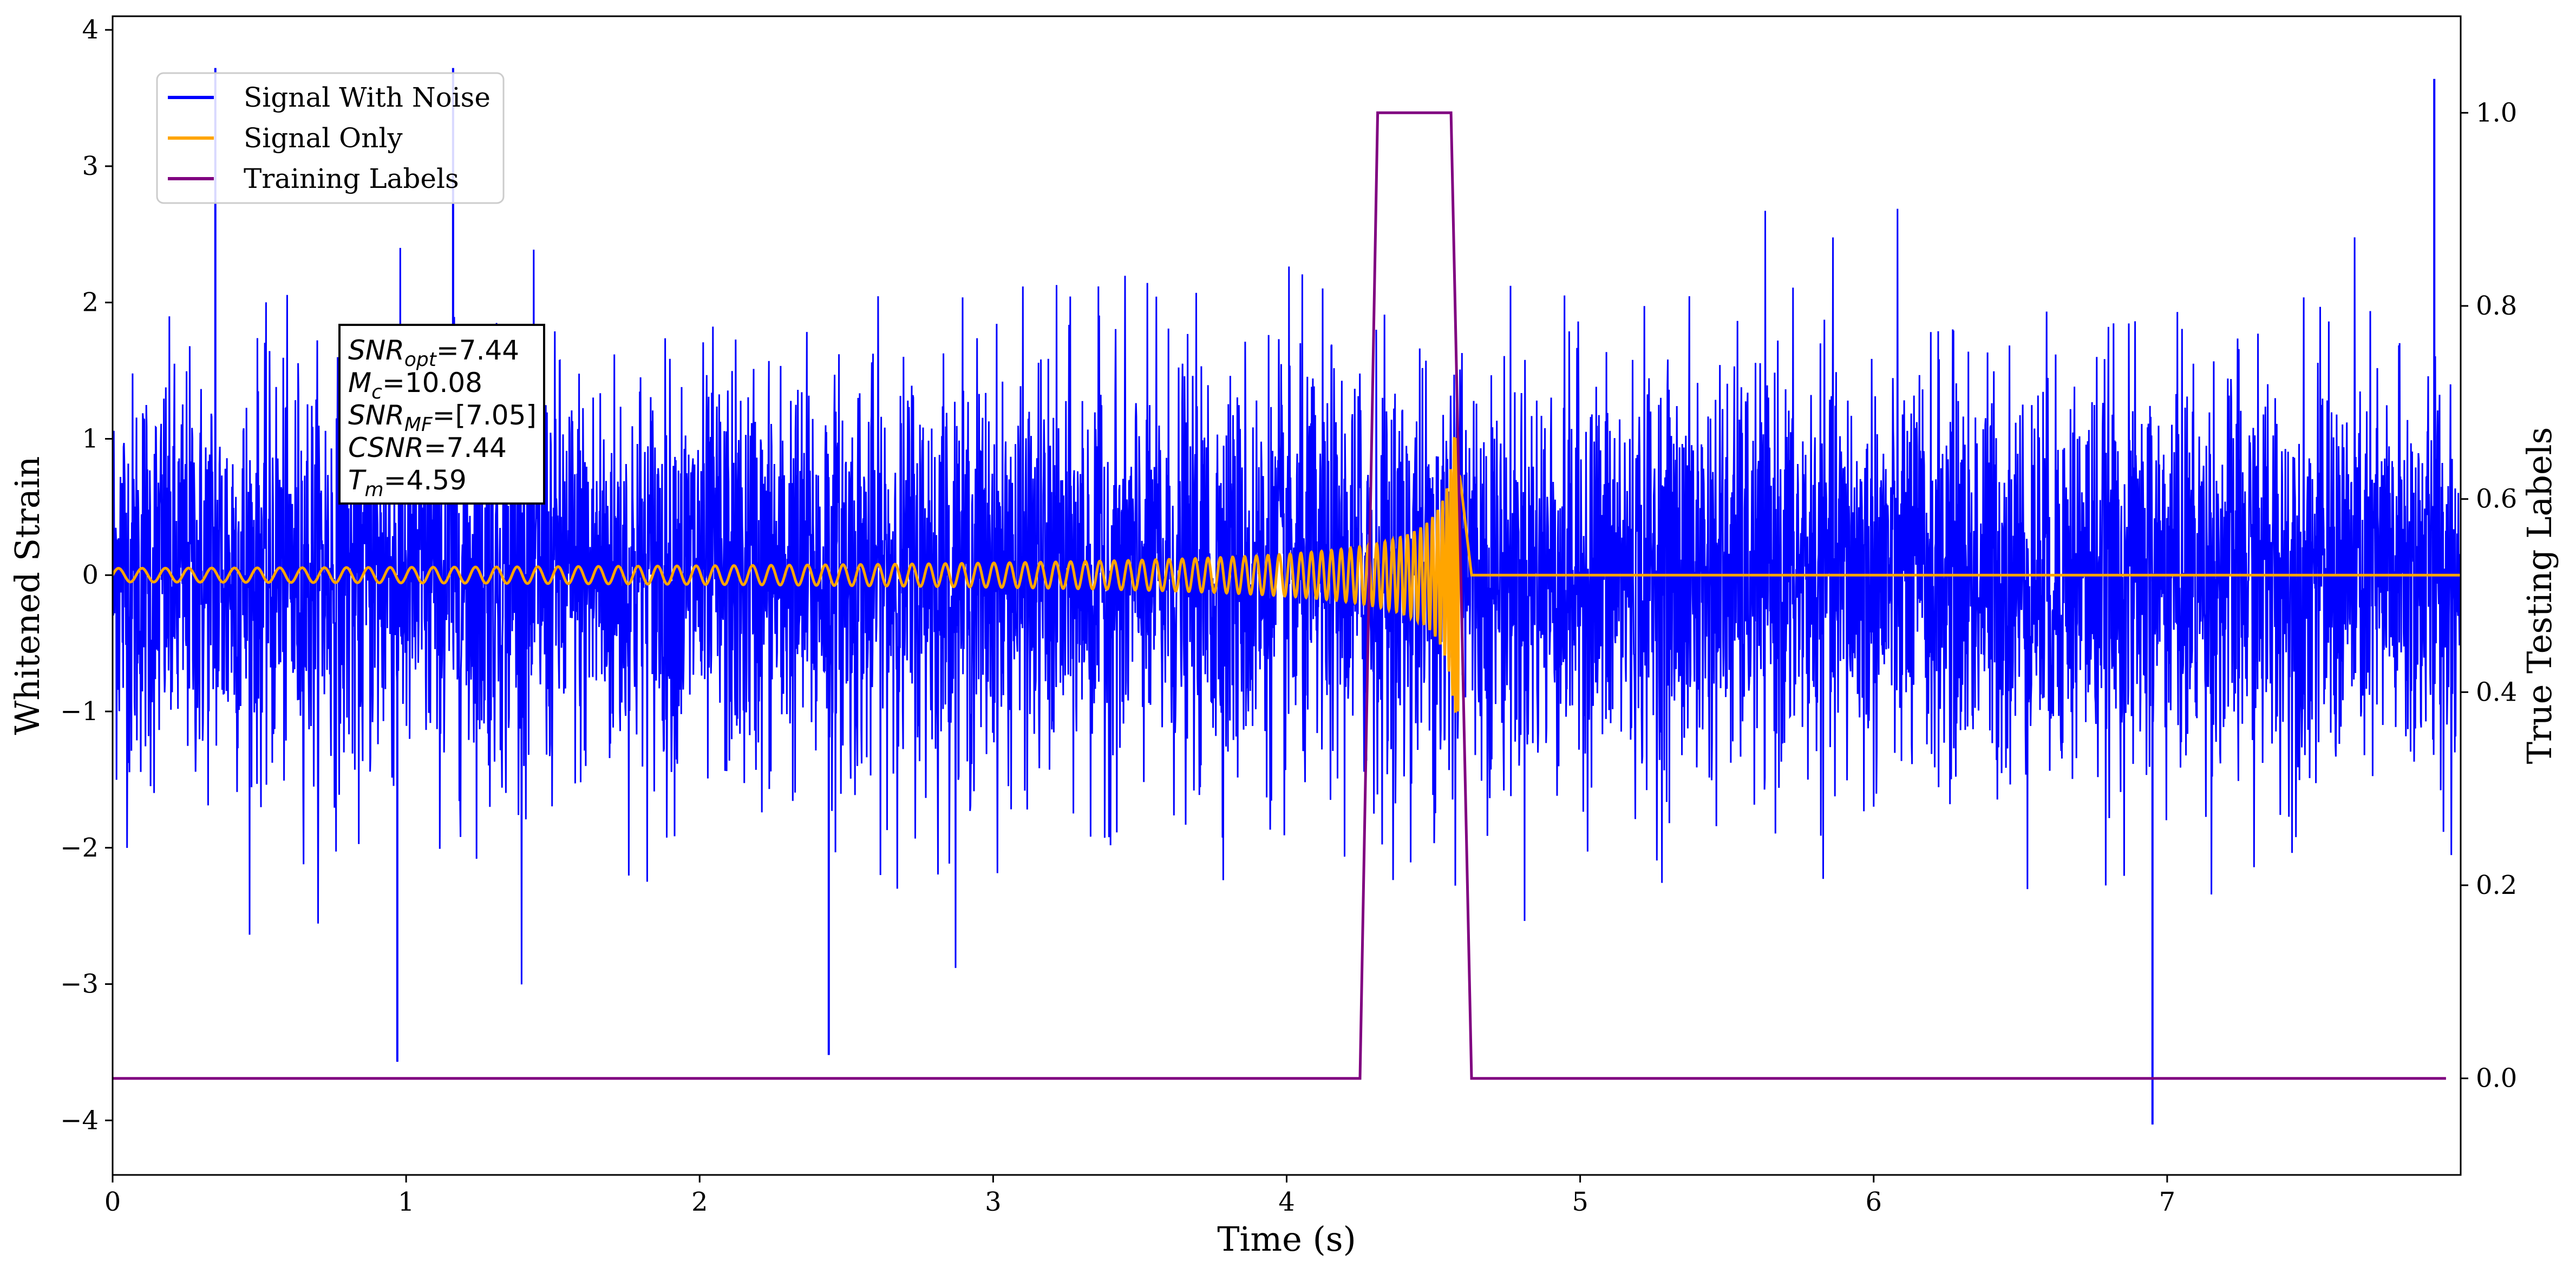  I want to click on y-tick-label: 3, so click(90, 166).